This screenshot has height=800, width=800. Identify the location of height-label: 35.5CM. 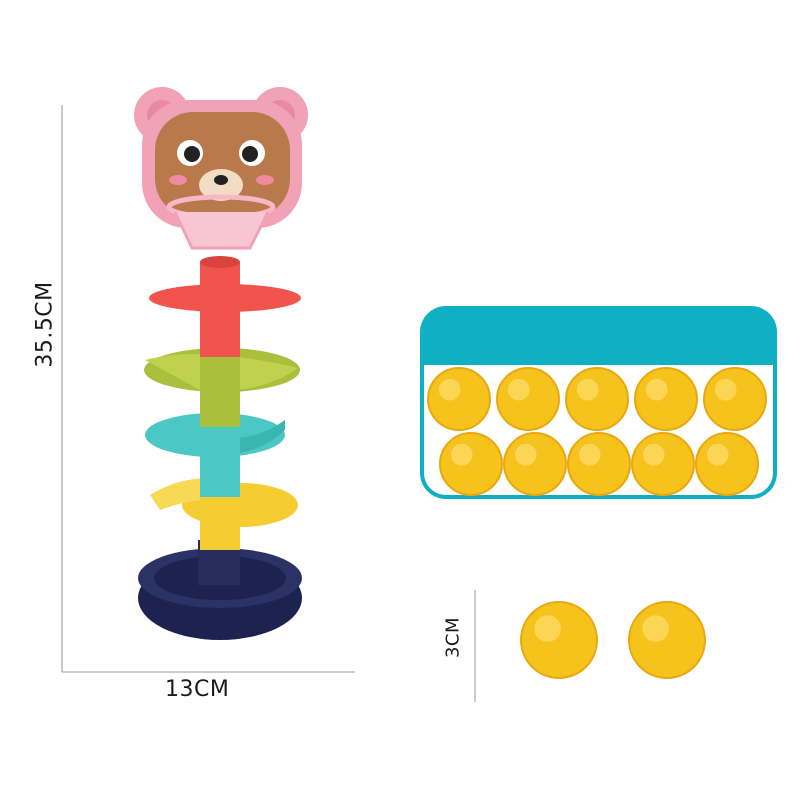
(45, 324).